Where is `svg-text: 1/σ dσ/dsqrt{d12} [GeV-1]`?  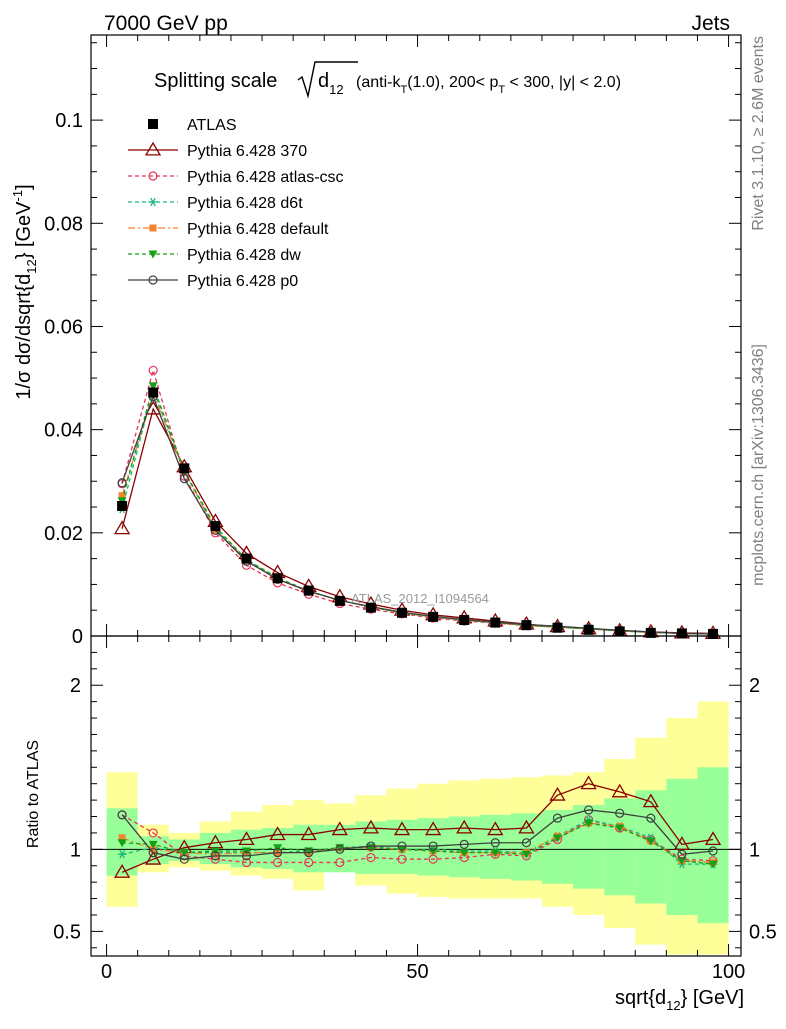
svg-text: 1/σ dσ/dsqrt{d12} [GeV-1] is located at coordinates (24, 291).